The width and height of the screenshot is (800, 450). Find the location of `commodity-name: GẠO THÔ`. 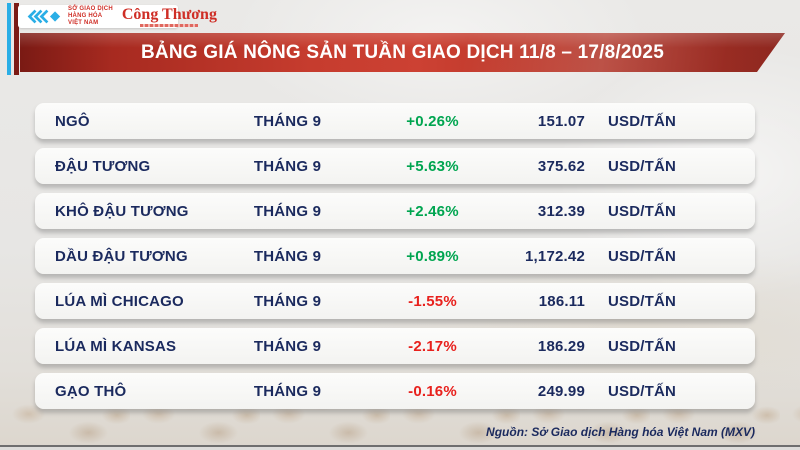

commodity-name: GẠO THÔ is located at coordinates (91, 391).